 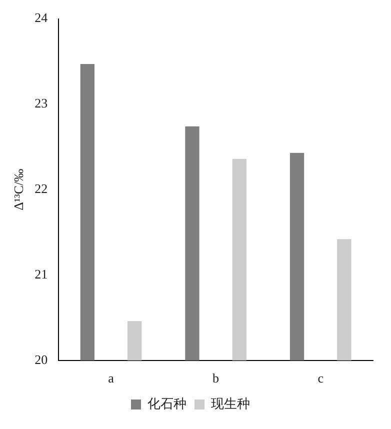 What do you see at coordinates (230, 403) in the screenshot?
I see `legend-label: 现生种` at bounding box center [230, 403].